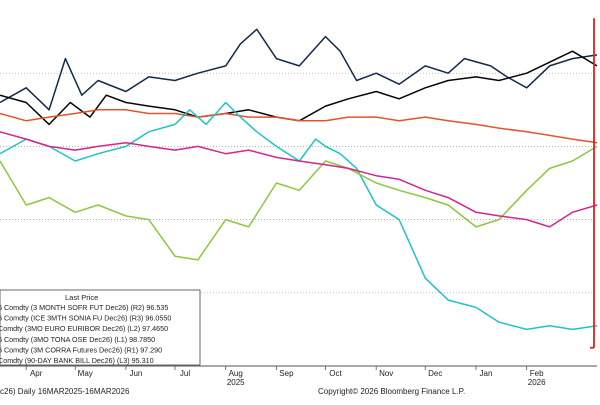 Image resolution: width=600 pixels, height=405 pixels. I want to click on x-tick-label: Jun, so click(135, 373).